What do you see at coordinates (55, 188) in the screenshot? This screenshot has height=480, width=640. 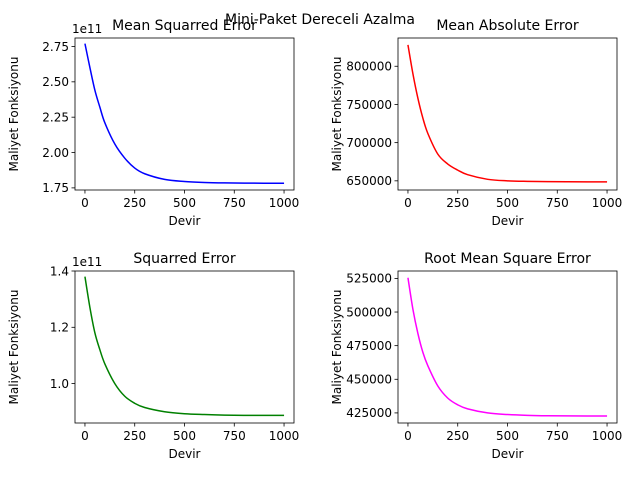 I see `y-tick-label: 1.75` at bounding box center [55, 188].